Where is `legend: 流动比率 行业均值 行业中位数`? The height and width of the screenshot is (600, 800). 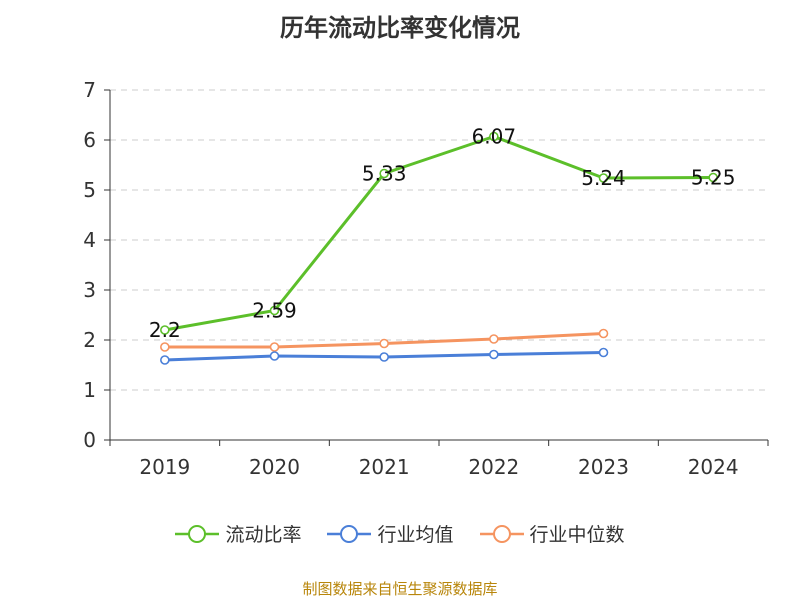
legend: 流动比率 行业均值 行业中位数 is located at coordinates (400, 533).